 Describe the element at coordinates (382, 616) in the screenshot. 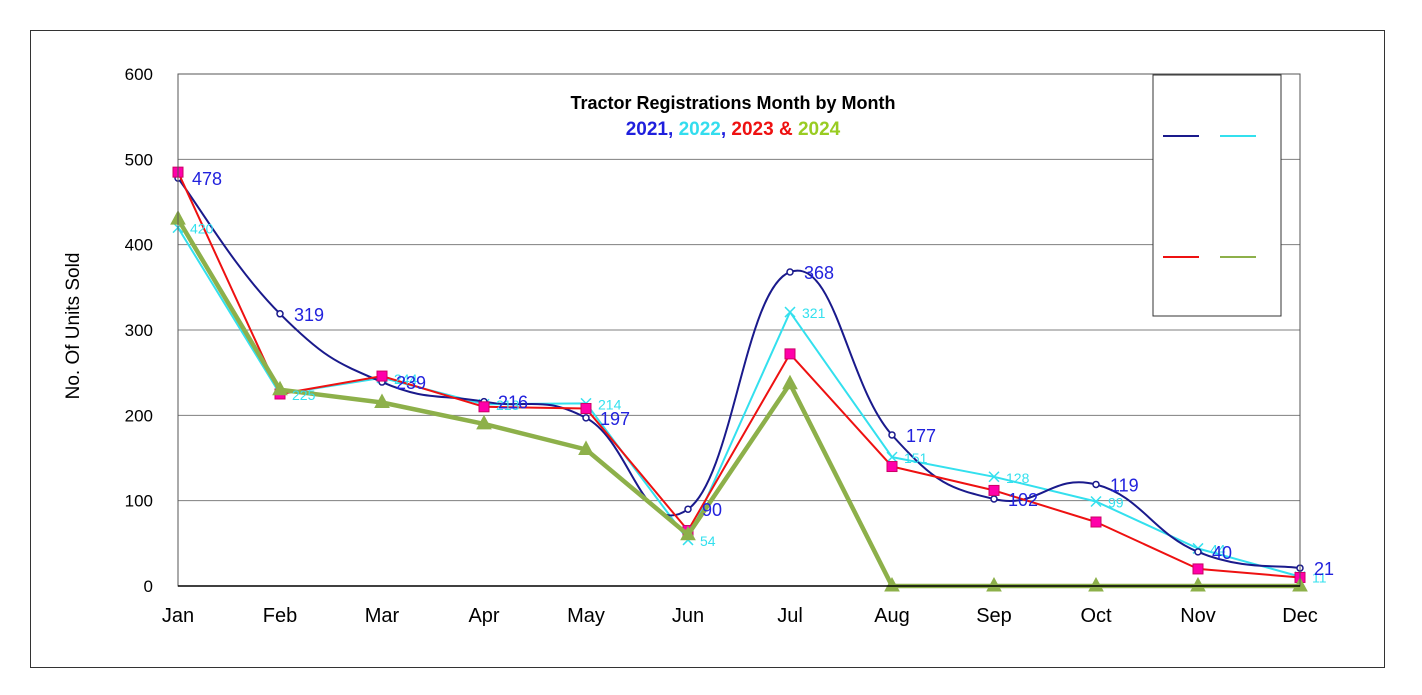

I see `x-tick-label: Mar` at that location.